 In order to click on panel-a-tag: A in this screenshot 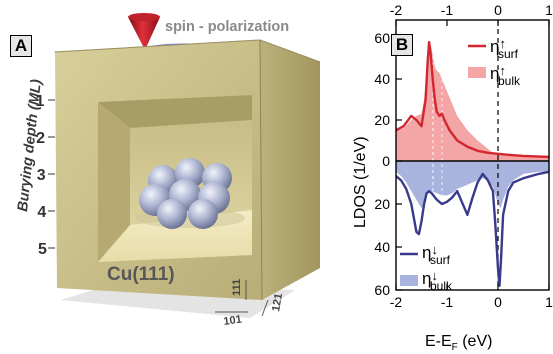, I will do `click(21, 46)`.